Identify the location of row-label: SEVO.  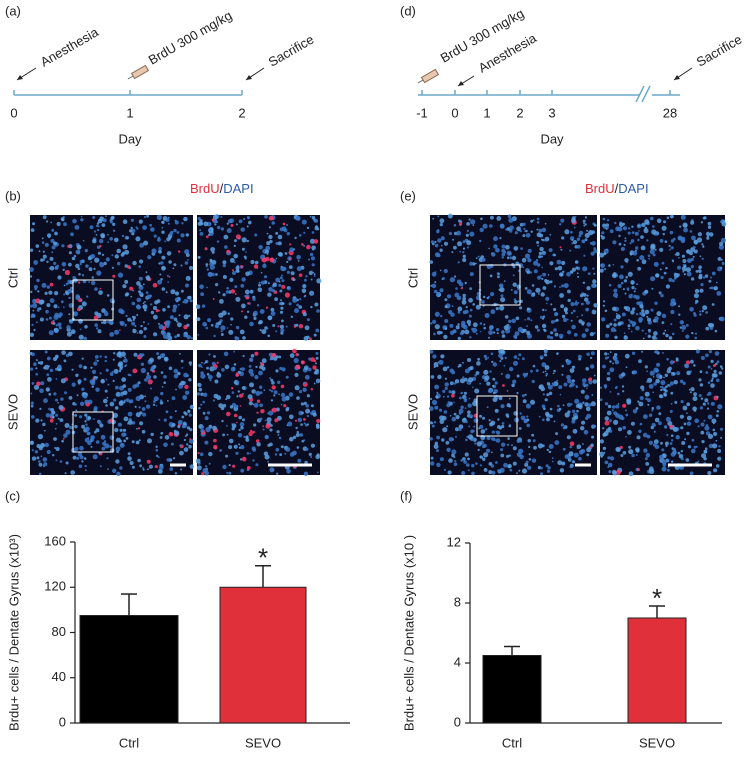
(12, 412).